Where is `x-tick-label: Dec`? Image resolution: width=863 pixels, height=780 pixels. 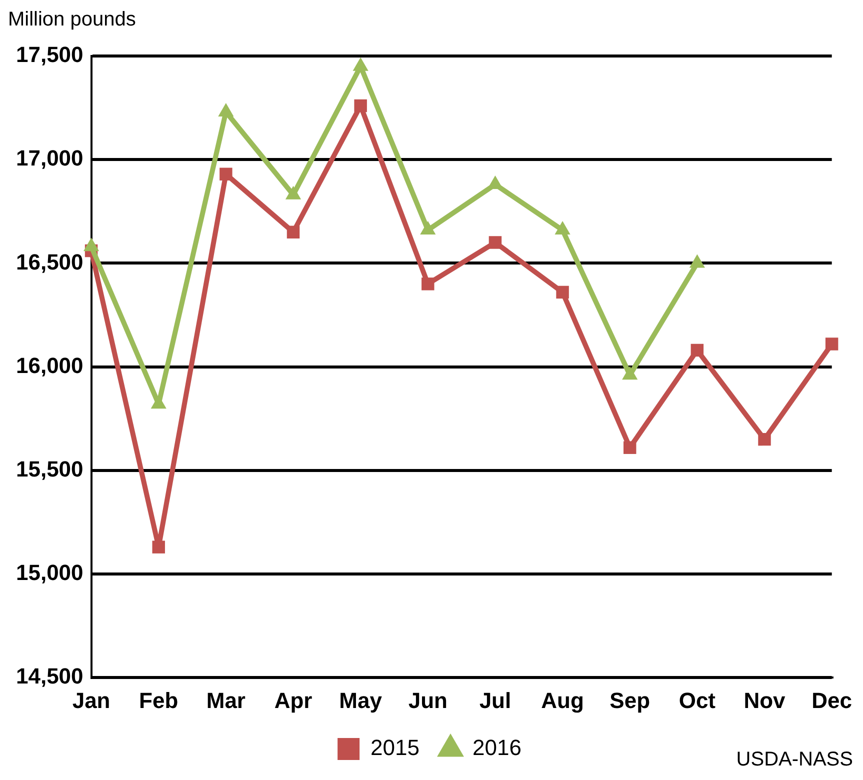
x-tick-label: Dec is located at coordinates (832, 700).